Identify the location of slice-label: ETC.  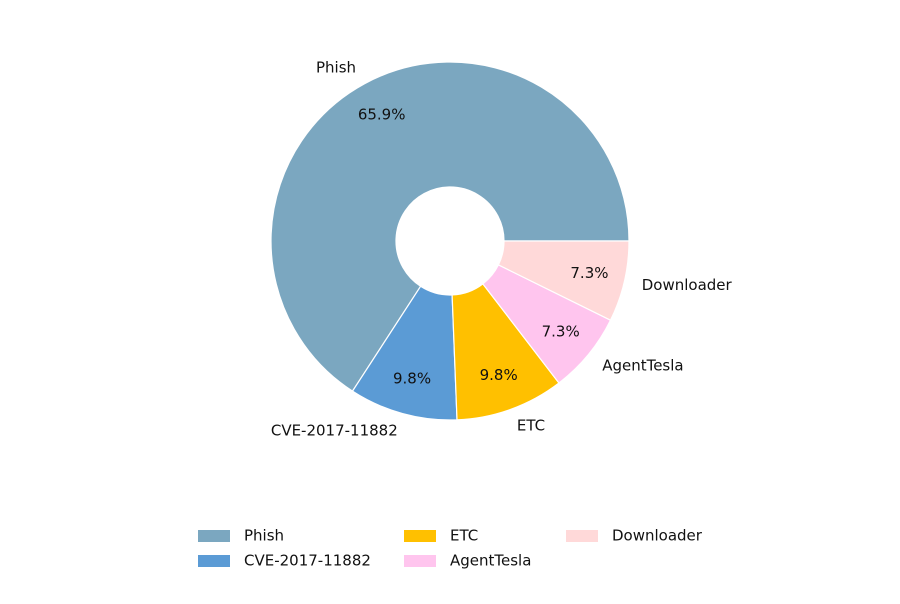
(531, 426).